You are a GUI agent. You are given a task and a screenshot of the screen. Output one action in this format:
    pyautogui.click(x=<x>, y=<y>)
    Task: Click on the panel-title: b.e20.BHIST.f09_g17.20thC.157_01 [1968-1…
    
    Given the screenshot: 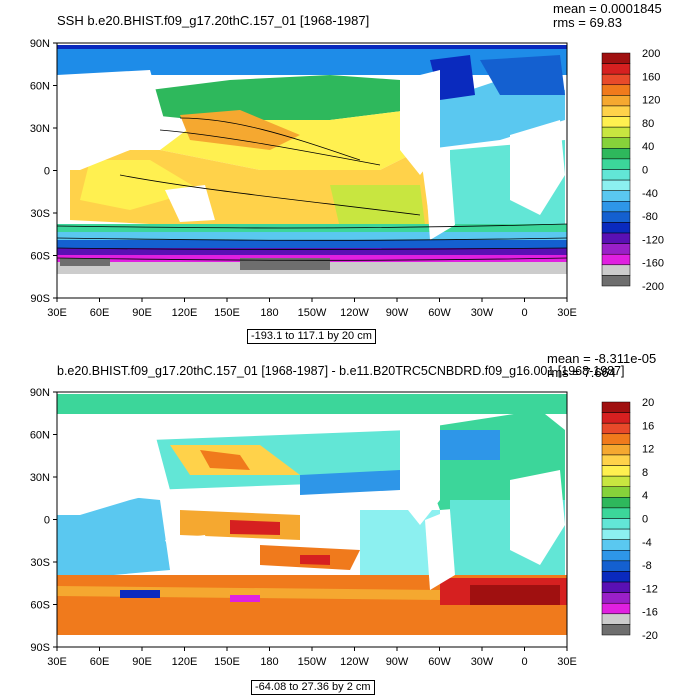 What is the action you would take?
    pyautogui.click(x=341, y=371)
    